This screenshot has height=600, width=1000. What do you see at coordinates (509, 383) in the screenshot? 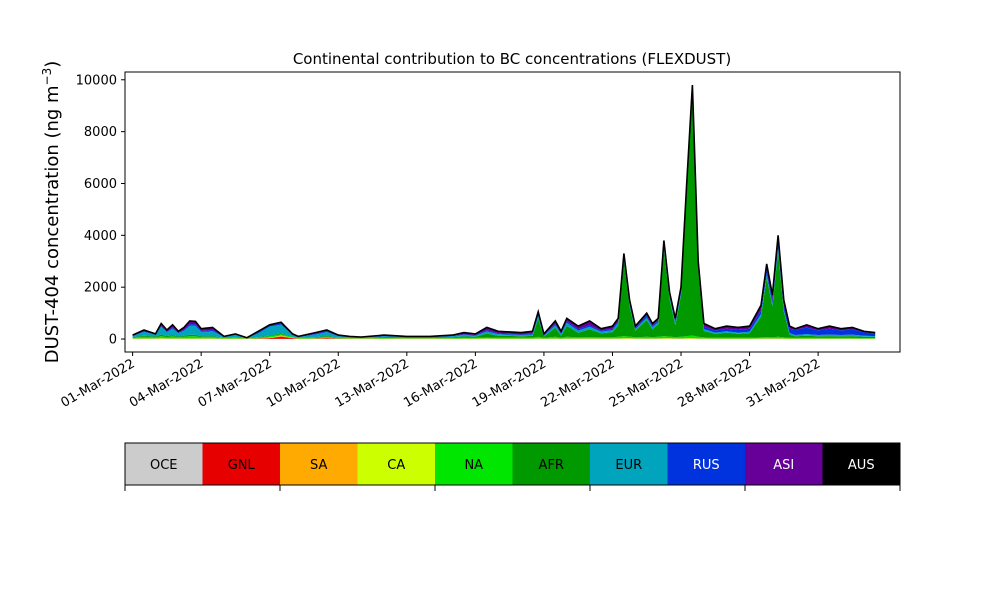
I see `x-tick-label: 19-Mar-2022` at bounding box center [509, 383].